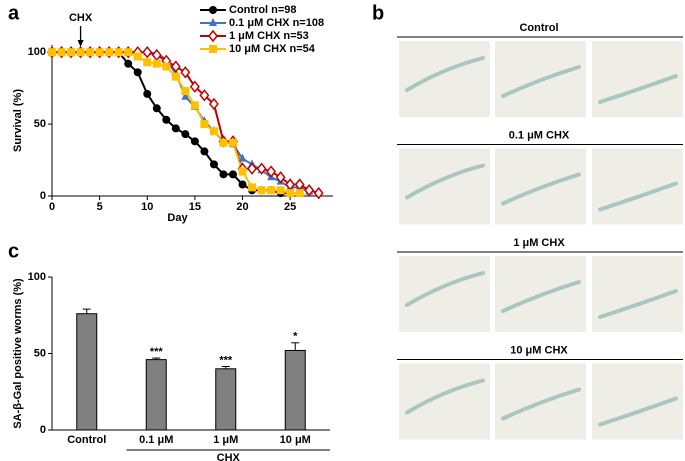 Image resolution: width=685 pixels, height=461 pixels. Describe the element at coordinates (100, 207) in the screenshot. I see `x-tick-label: 5` at that location.